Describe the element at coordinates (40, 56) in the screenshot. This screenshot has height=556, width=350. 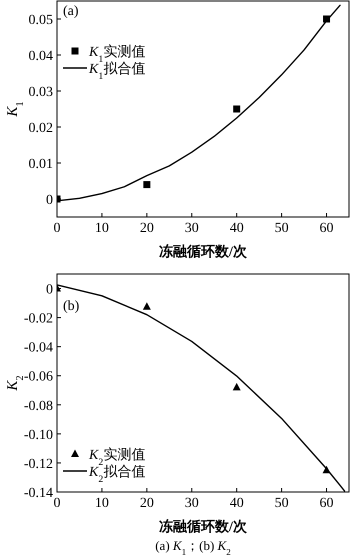
I see `y-tick-label: 0.04` at that location.